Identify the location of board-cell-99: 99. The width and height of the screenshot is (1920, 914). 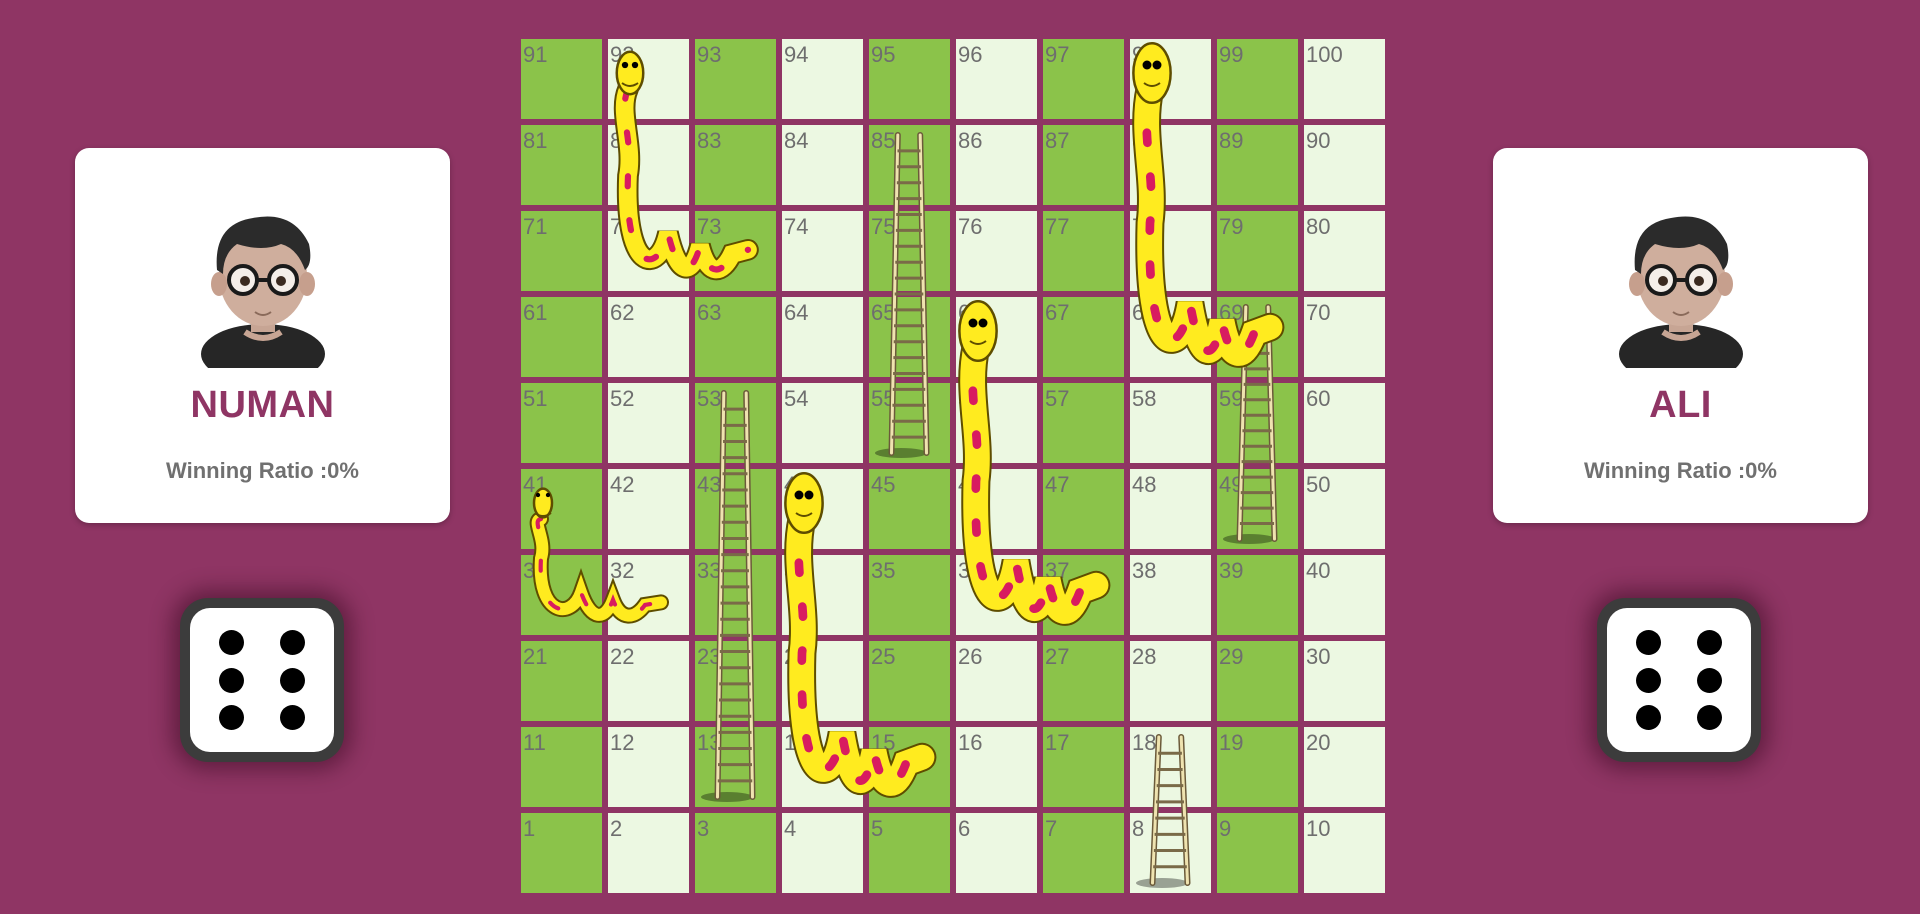
(1257, 79).